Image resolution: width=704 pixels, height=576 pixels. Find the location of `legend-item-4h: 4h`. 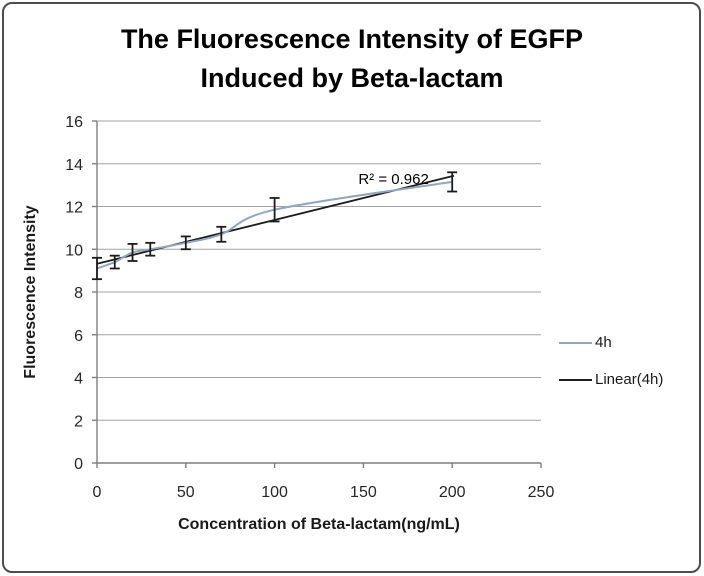

legend-item-4h: 4h is located at coordinates (611, 342).